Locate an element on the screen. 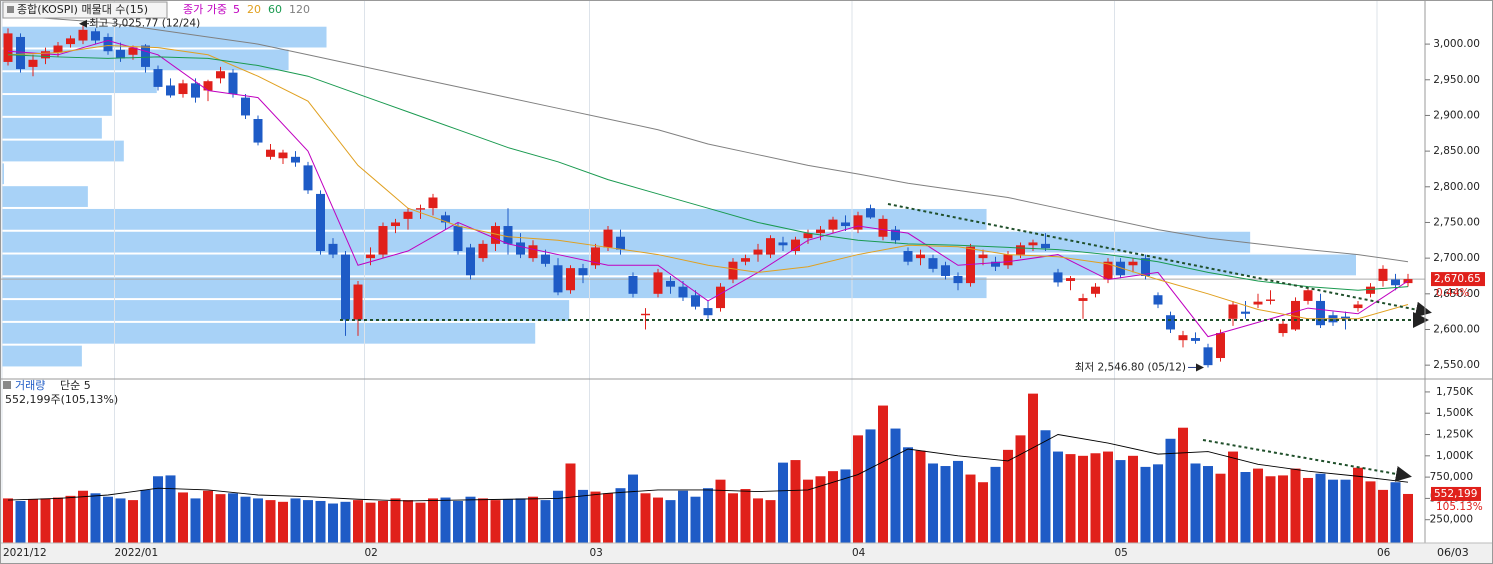 The image size is (1493, 564). y-tick-label: 2,700.00 is located at coordinates (1456, 258).